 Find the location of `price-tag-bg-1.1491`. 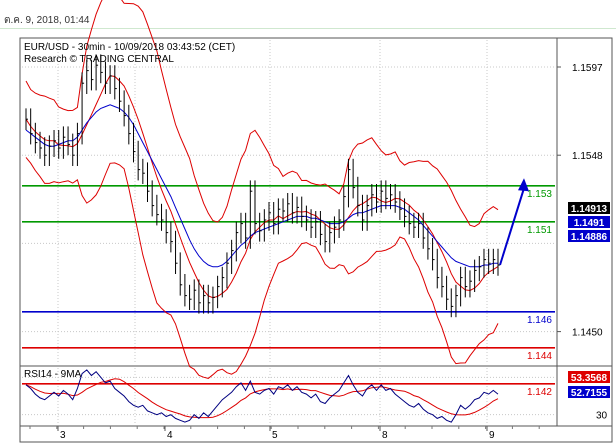

price-tag-bg-1.1491 is located at coordinates (589, 222).